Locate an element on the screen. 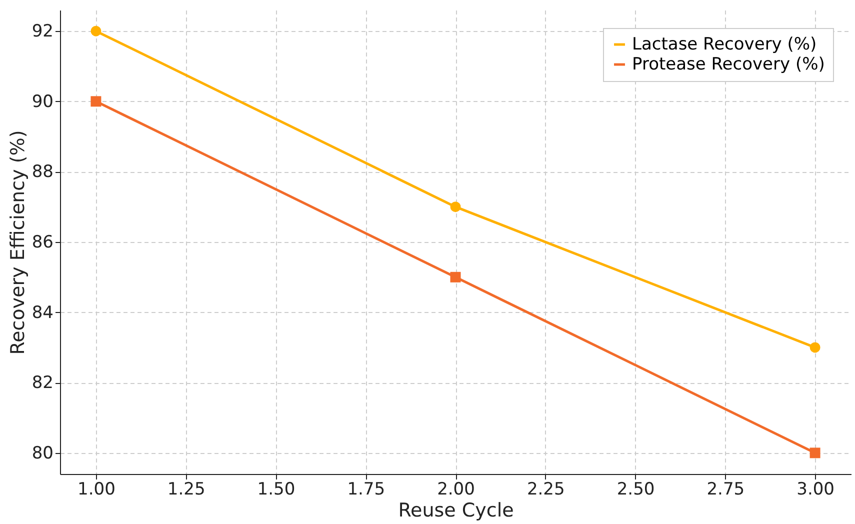 The width and height of the screenshot is (855, 524). legend-label: Lactase Recovery (%) is located at coordinates (724, 44).